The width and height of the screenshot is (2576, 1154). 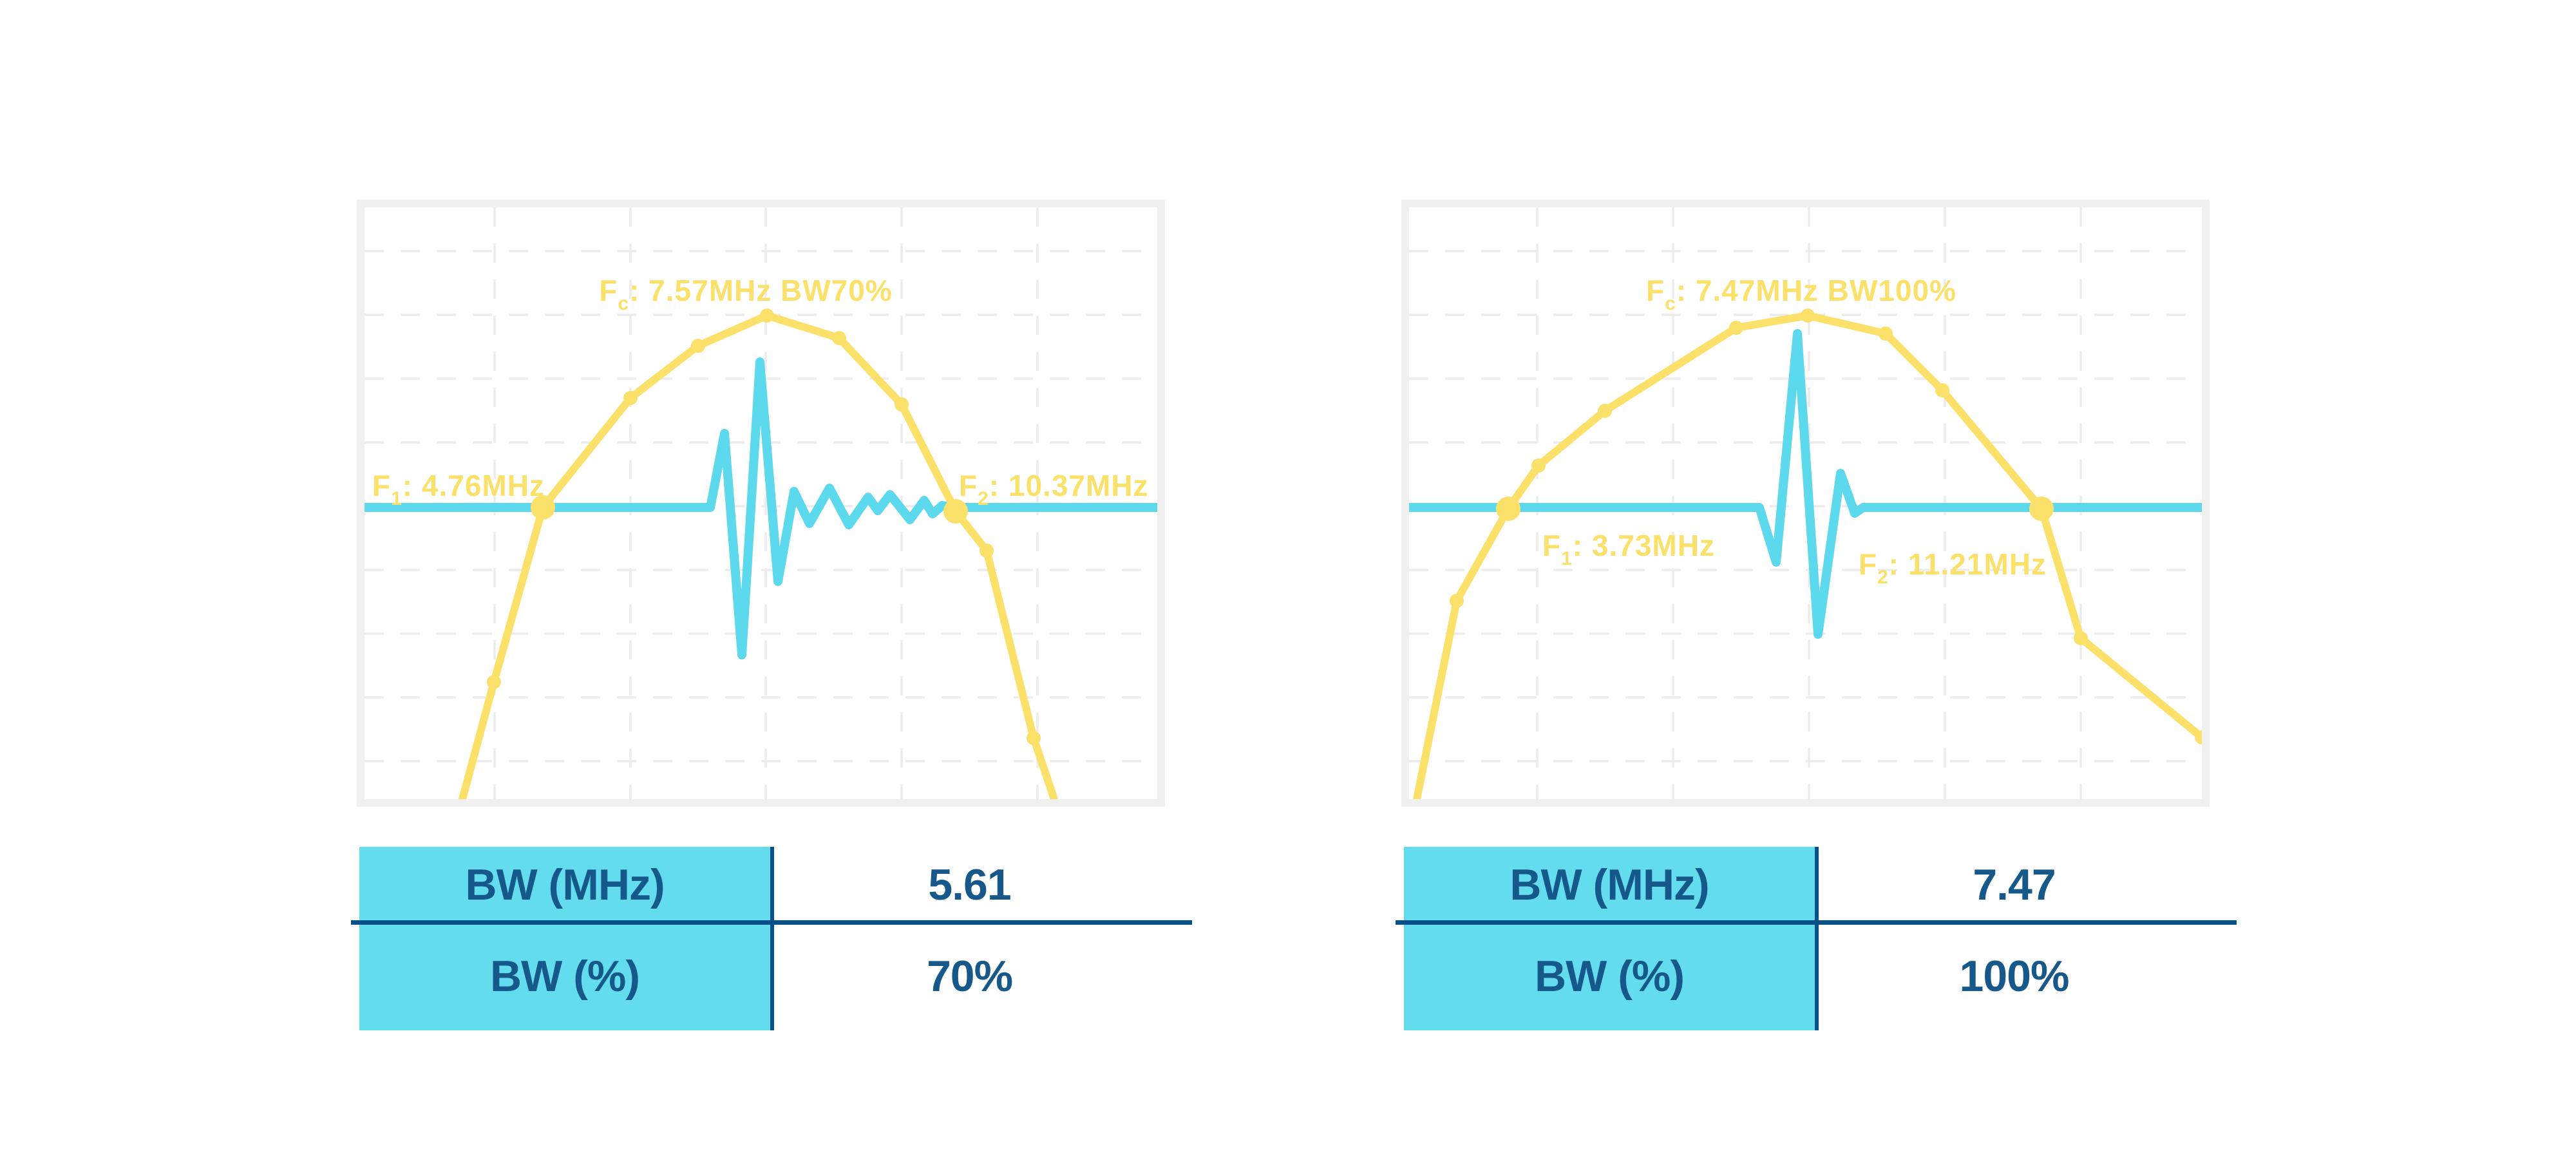 I want to click on center-frequency-label: Fc: 7.57MHz BW70%, so click(x=746, y=294).